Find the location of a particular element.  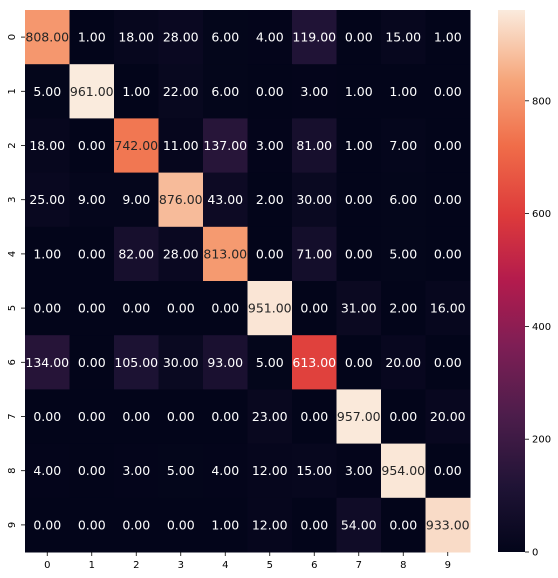

colorbar-tick-label: 0 is located at coordinates (535, 553).